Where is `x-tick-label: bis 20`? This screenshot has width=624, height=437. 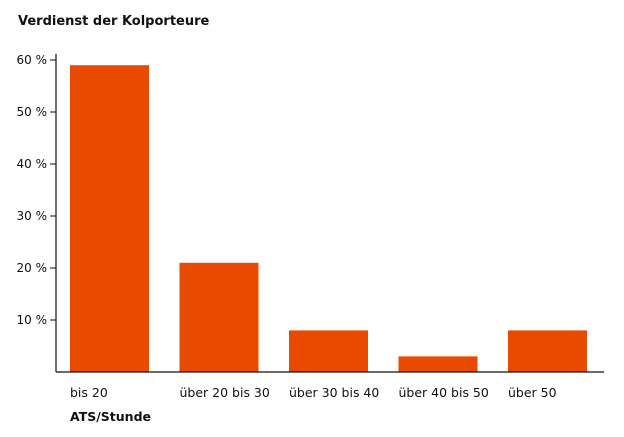
x-tick-label: bis 20 is located at coordinates (89, 392).